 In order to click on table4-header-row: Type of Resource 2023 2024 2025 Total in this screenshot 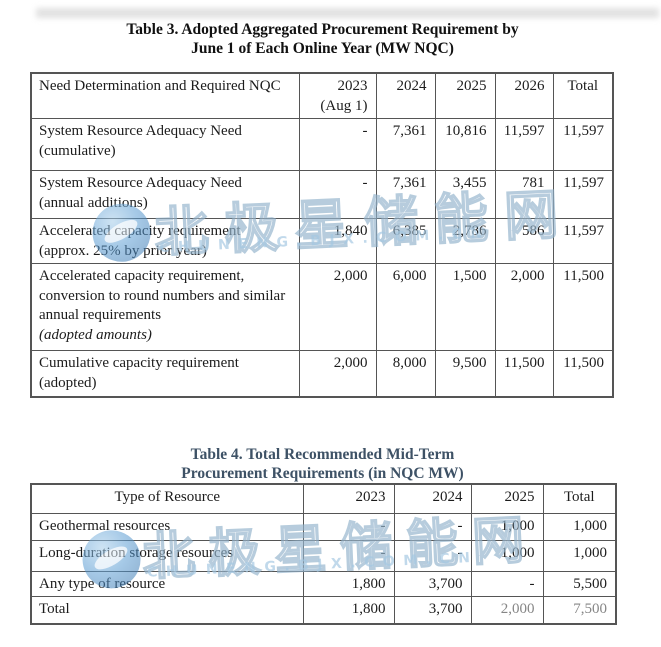, I will do `click(323, 498)`.